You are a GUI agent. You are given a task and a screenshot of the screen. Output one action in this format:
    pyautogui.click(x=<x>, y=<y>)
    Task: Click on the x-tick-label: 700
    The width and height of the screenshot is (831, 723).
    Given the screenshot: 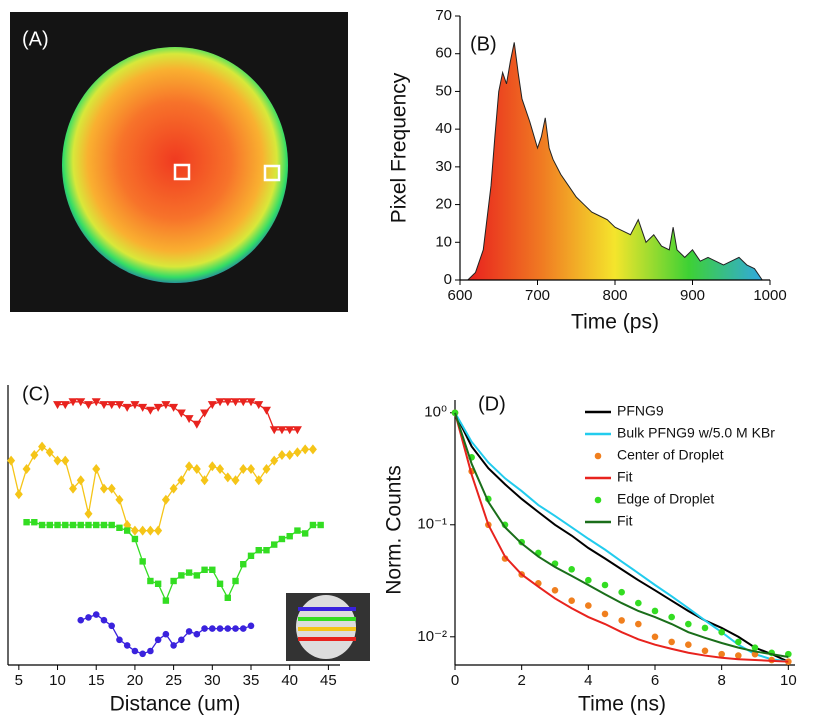 What is the action you would take?
    pyautogui.click(x=537, y=295)
    